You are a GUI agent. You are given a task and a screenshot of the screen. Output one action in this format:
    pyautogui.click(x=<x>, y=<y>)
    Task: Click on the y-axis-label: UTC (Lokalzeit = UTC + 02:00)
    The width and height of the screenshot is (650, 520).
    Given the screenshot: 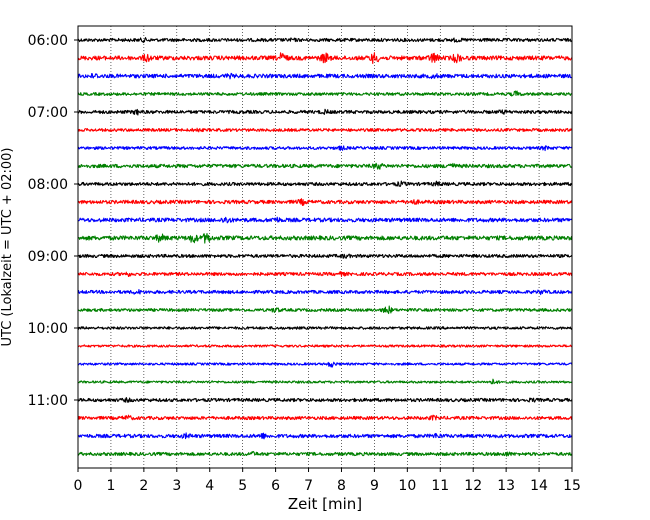 What is the action you would take?
    pyautogui.click(x=7, y=247)
    